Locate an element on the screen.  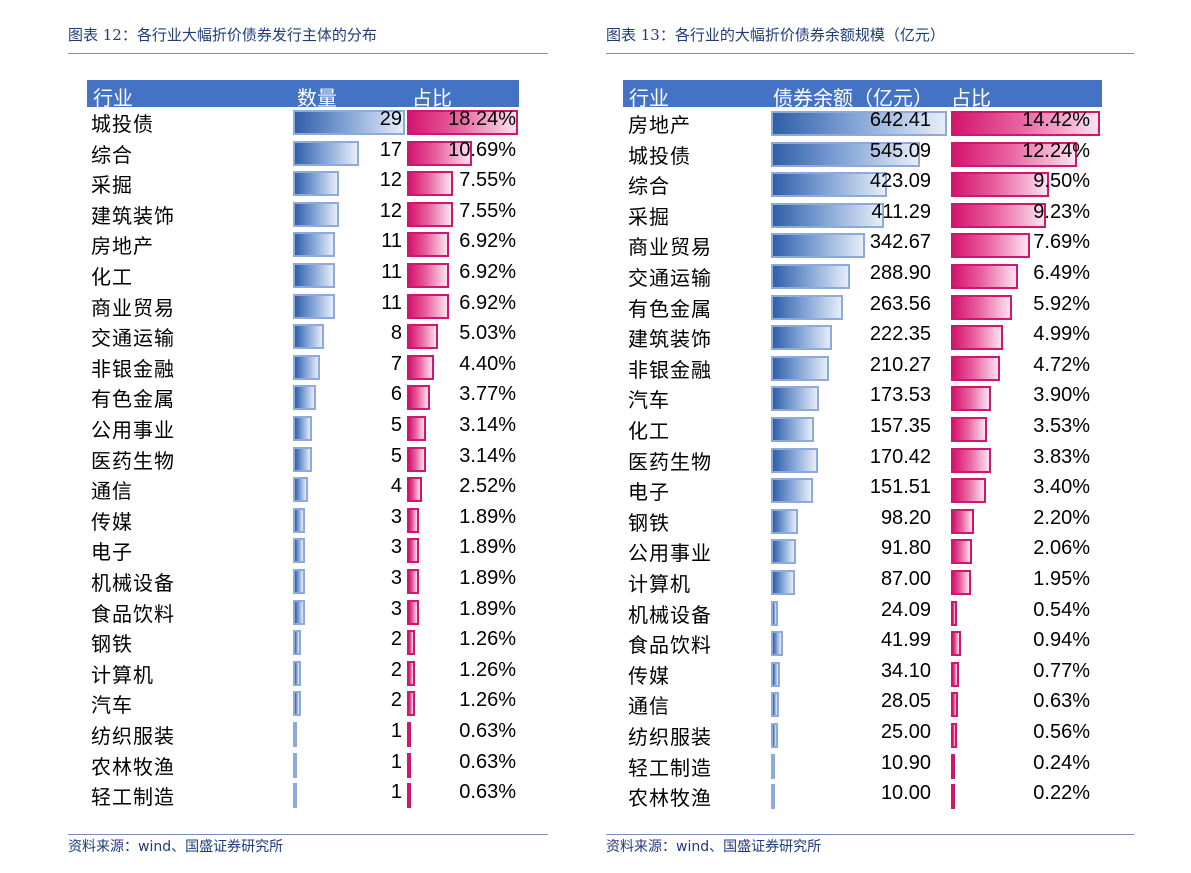
count-value: 4 is located at coordinates (396, 486).